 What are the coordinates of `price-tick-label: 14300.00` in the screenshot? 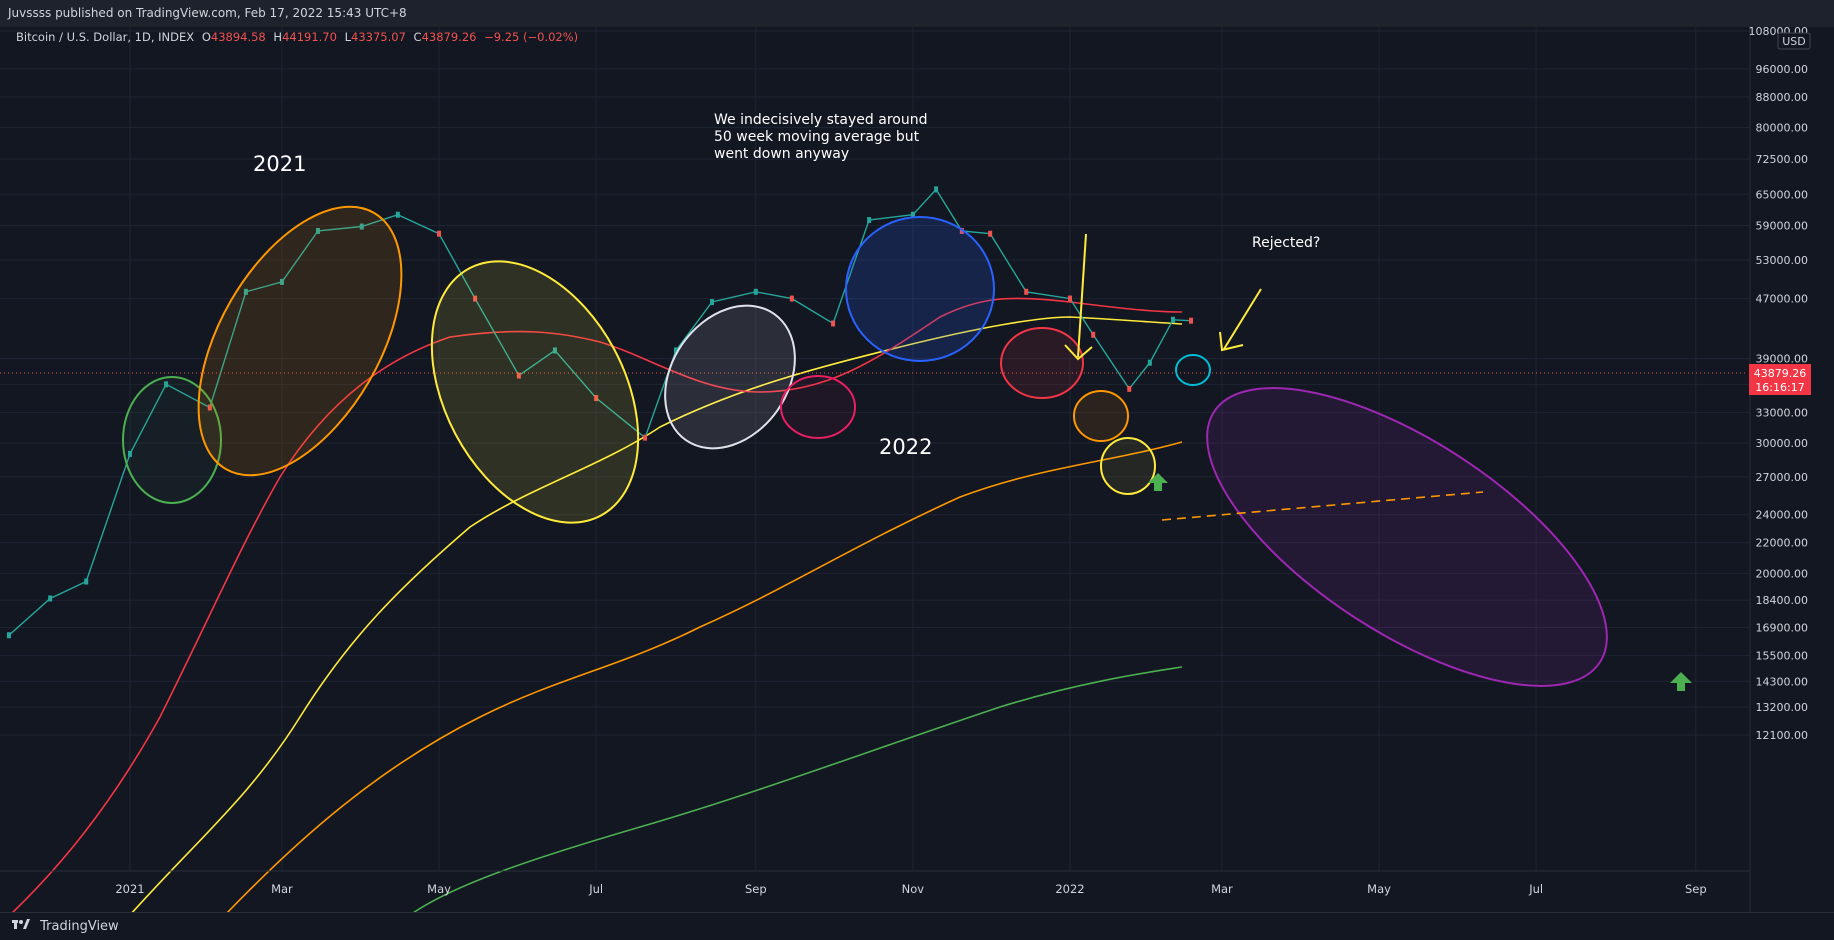 It's located at (1782, 681).